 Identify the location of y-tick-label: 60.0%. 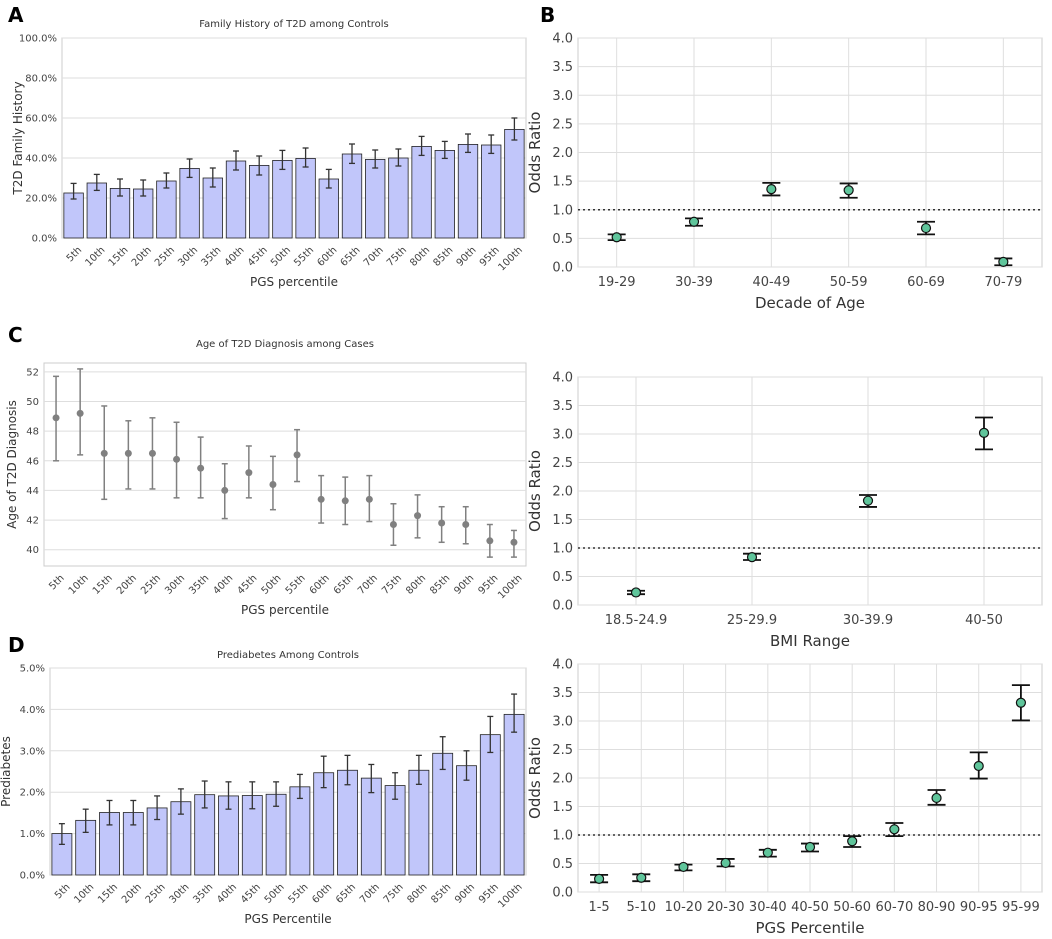
(41, 119).